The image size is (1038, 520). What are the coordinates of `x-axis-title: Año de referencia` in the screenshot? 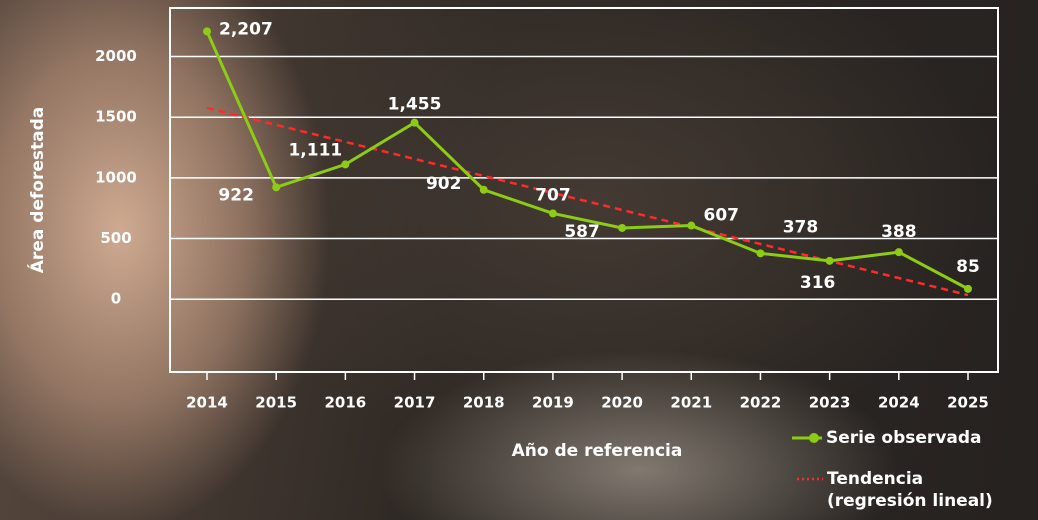 It's located at (597, 451).